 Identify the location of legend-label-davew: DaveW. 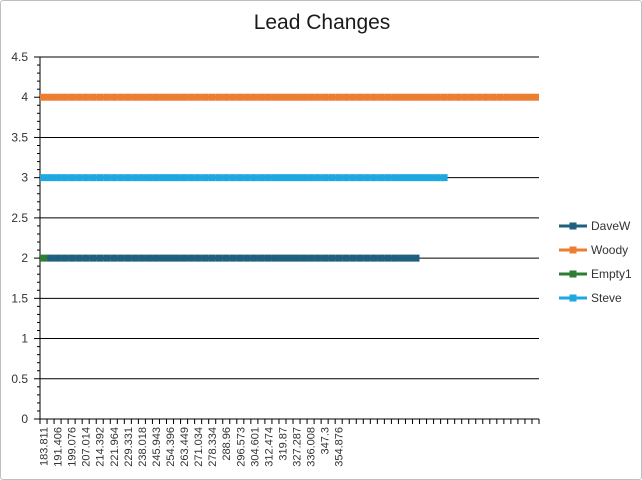
(611, 226).